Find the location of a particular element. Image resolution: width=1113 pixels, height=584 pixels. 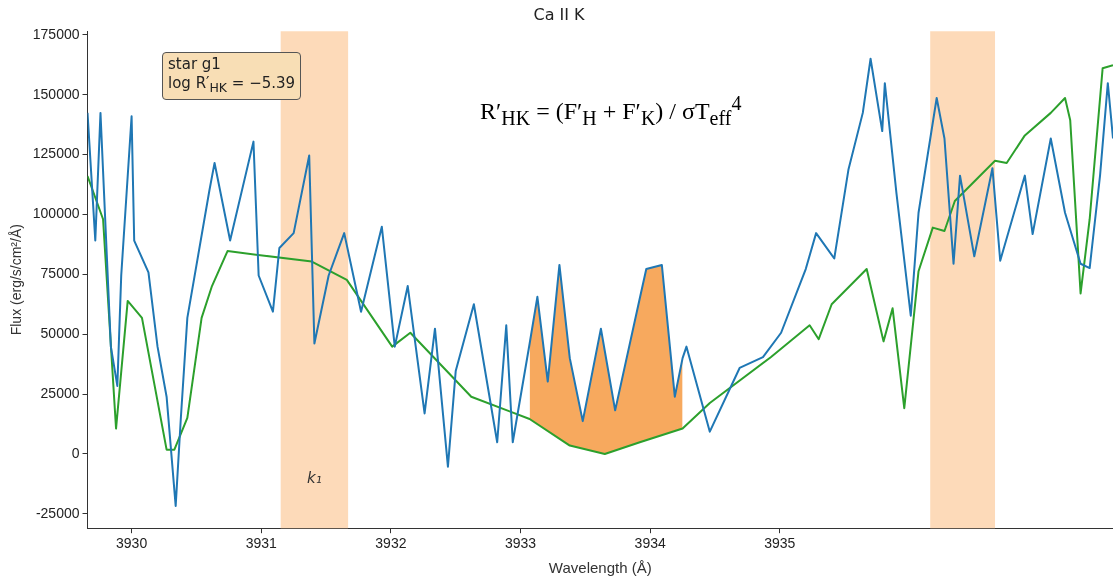

y-axis-title: Flux (erg/s/cm²/Å) is located at coordinates (16, 280).